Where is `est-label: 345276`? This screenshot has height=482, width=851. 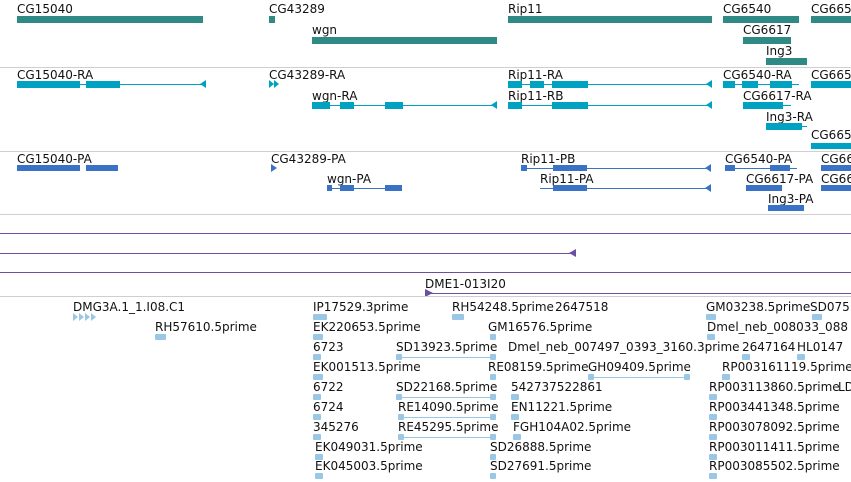
est-label: 345276 is located at coordinates (336, 427).